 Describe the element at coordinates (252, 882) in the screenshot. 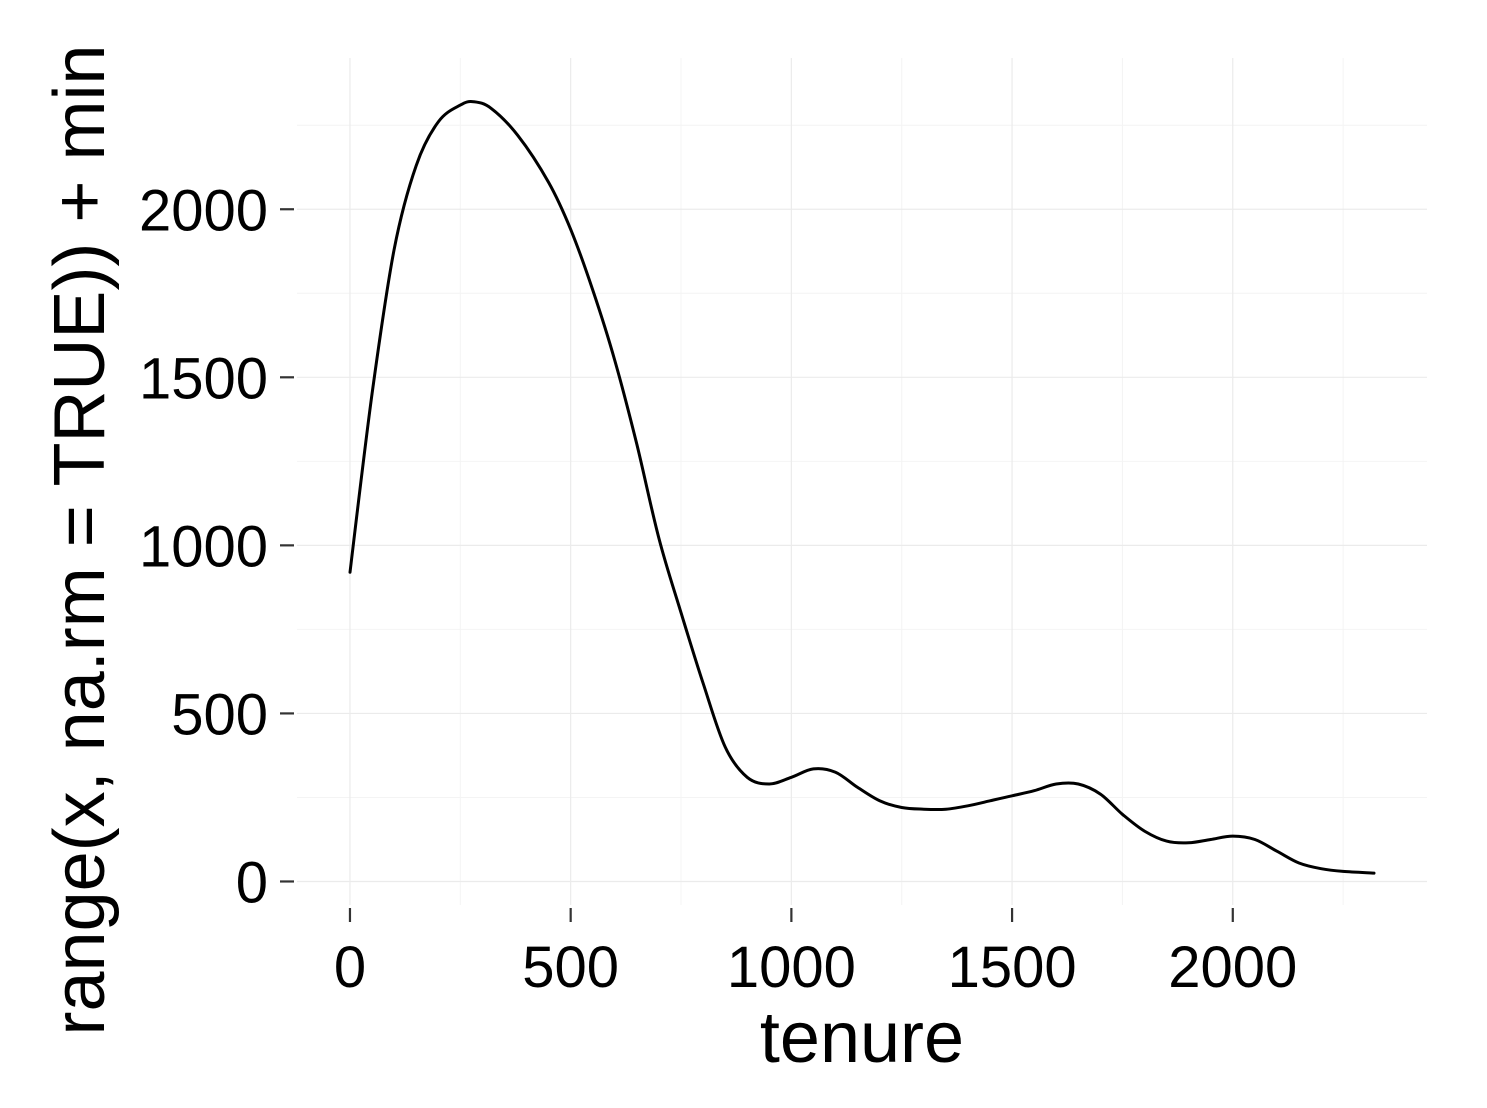

I see `y-tick-label: 0` at that location.